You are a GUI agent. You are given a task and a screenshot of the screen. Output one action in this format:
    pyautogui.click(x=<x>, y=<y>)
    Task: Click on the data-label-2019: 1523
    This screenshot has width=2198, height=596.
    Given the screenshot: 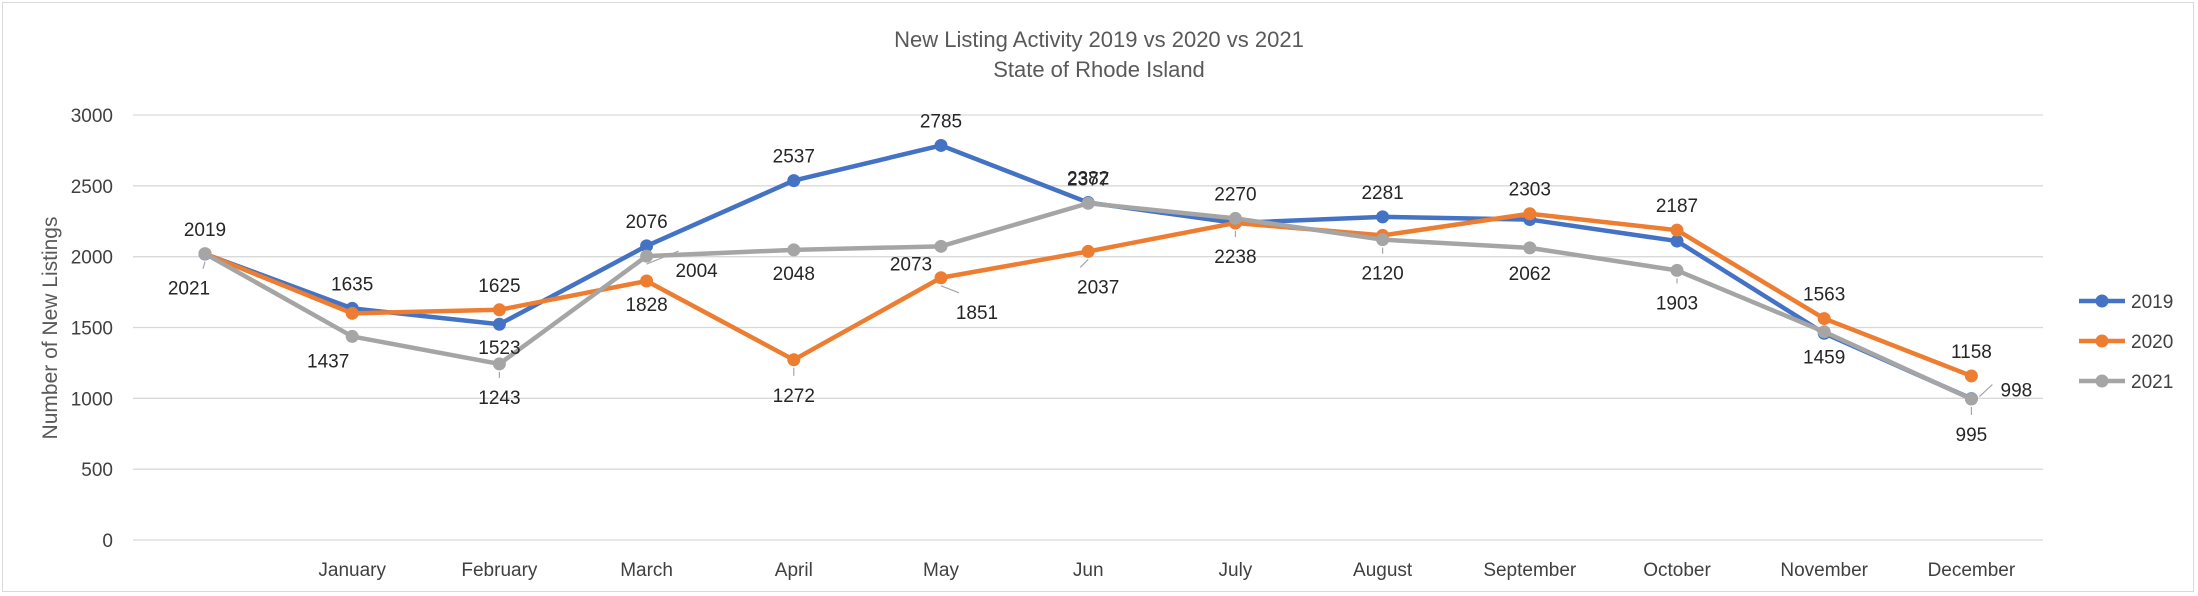 What is the action you would take?
    pyautogui.click(x=499, y=348)
    